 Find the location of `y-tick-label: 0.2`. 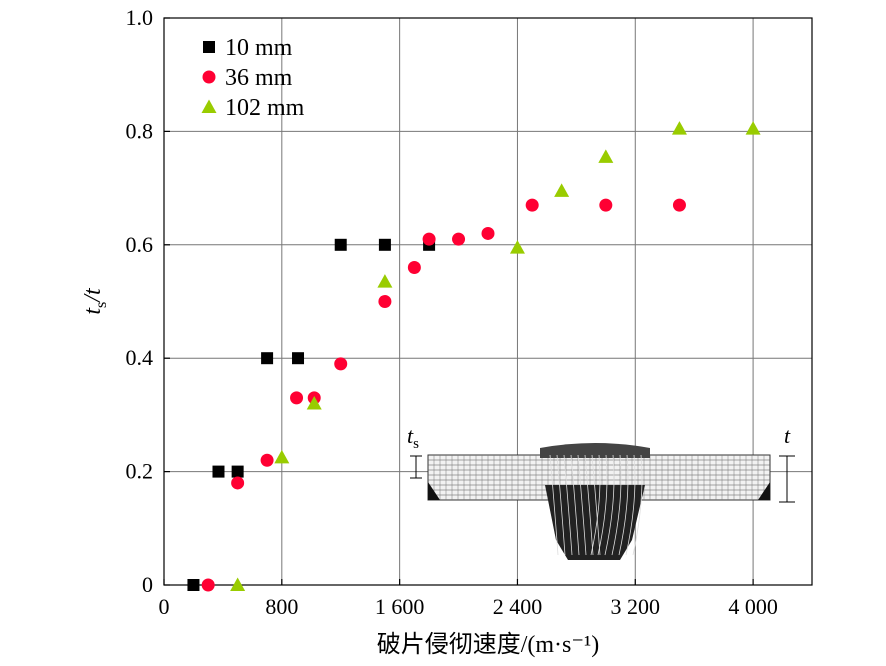

y-tick-label: 0.2 is located at coordinates (140, 471).